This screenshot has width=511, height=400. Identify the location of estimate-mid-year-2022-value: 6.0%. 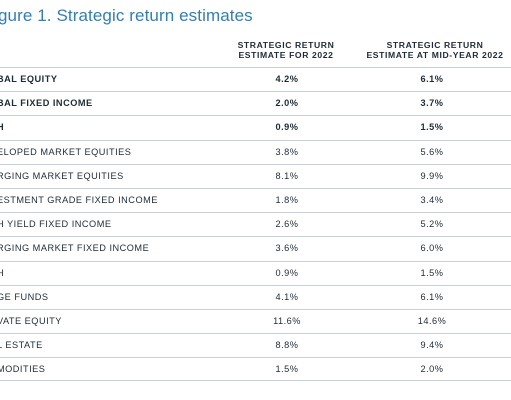
(432, 248).